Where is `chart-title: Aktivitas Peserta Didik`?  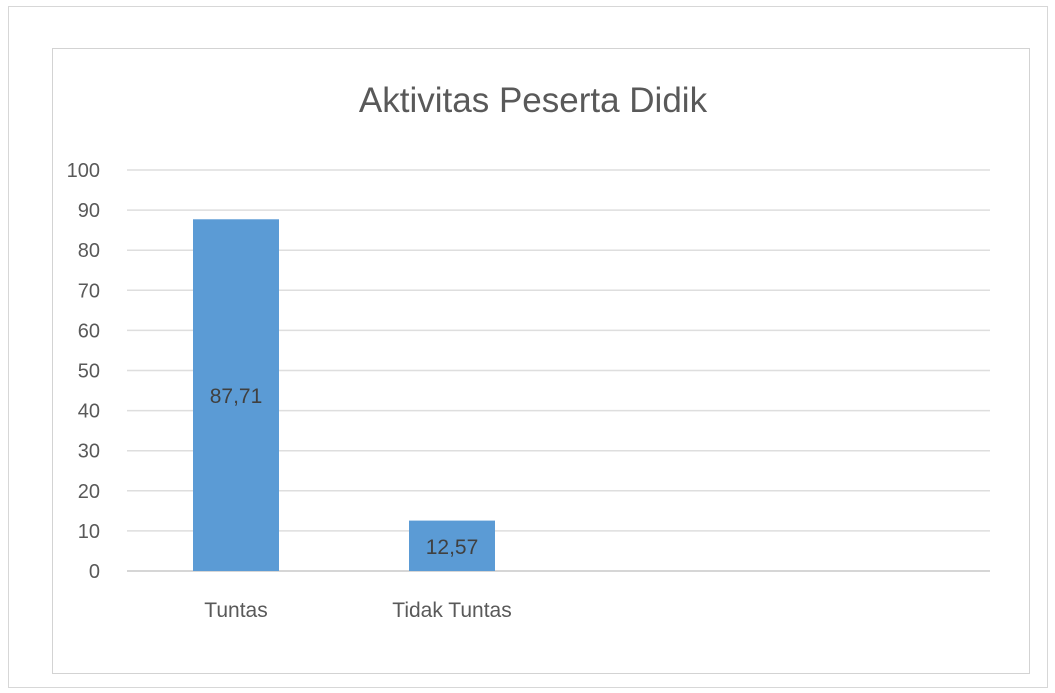
chart-title: Aktivitas Peserta Didik is located at coordinates (533, 100).